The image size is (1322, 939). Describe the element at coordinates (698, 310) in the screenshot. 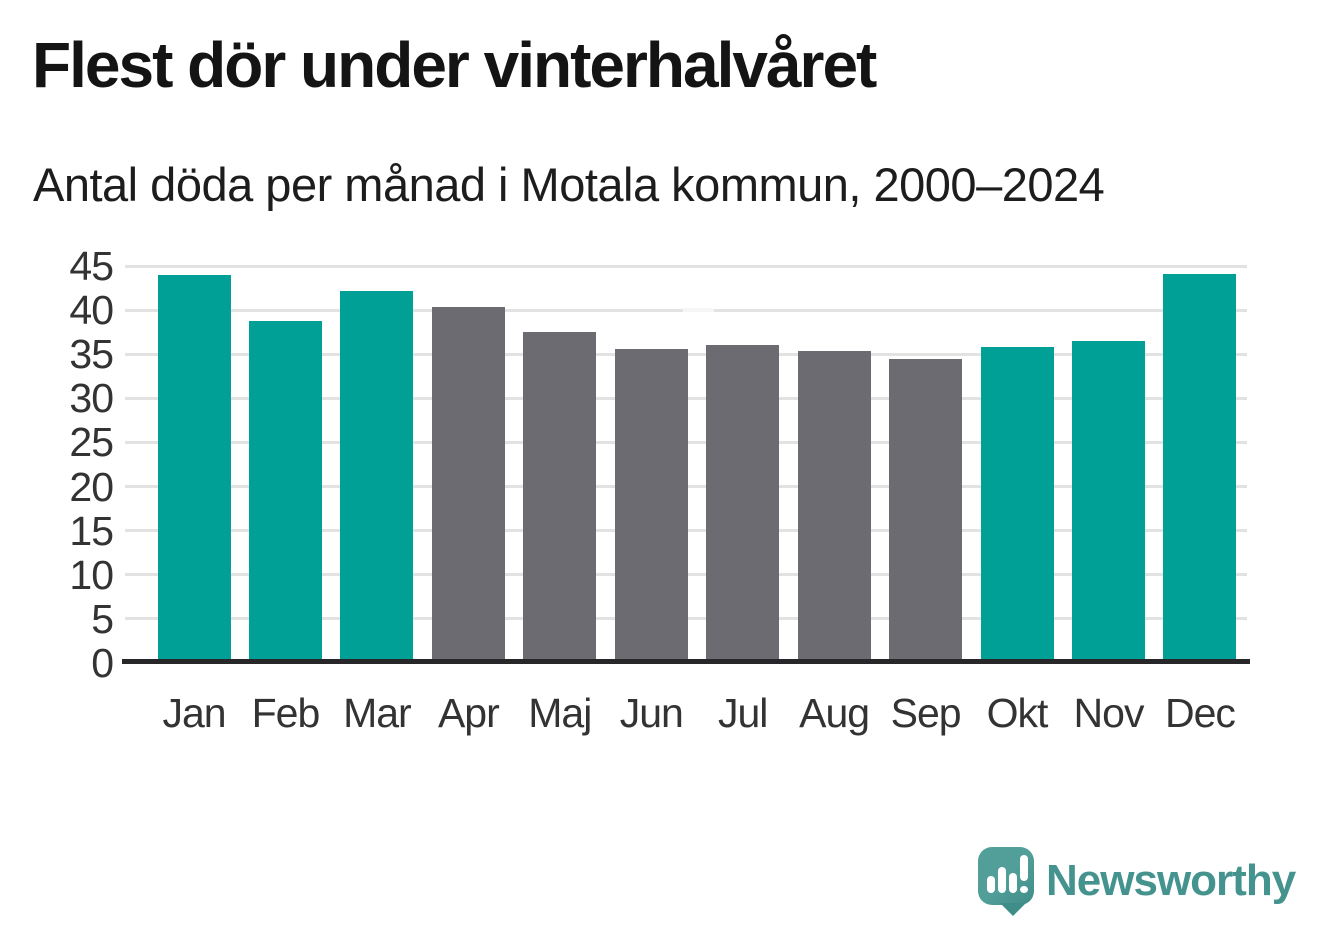

I see `gridline-gap-artifact` at that location.